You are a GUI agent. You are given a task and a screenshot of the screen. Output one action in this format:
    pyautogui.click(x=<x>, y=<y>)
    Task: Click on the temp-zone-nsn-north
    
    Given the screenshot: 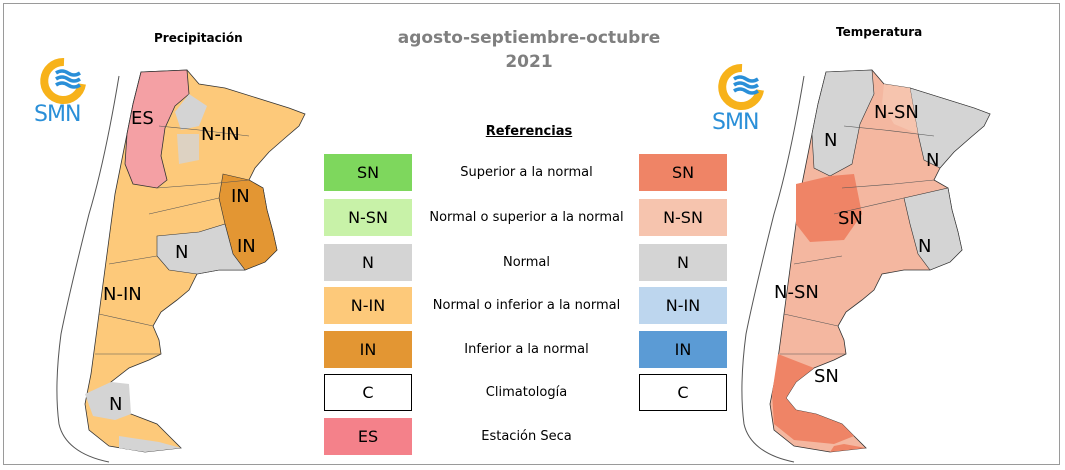 What is the action you would take?
    pyautogui.click(x=900, y=109)
    